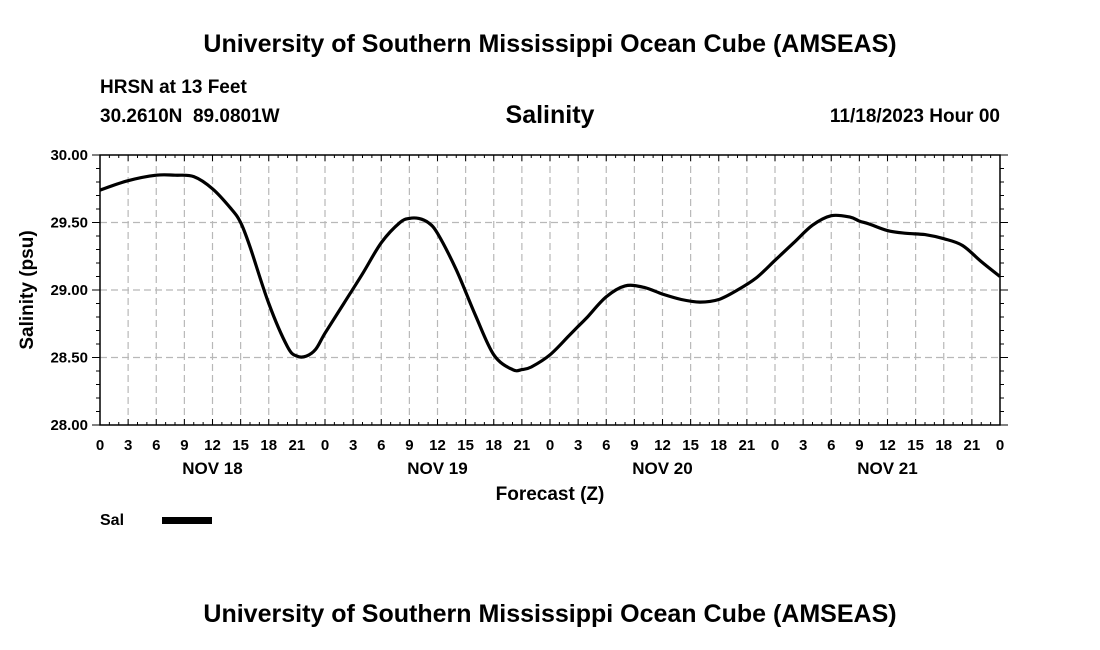  What do you see at coordinates (190, 116) in the screenshot?
I see `station-coordinates: 30.2610N 89.0801W` at bounding box center [190, 116].